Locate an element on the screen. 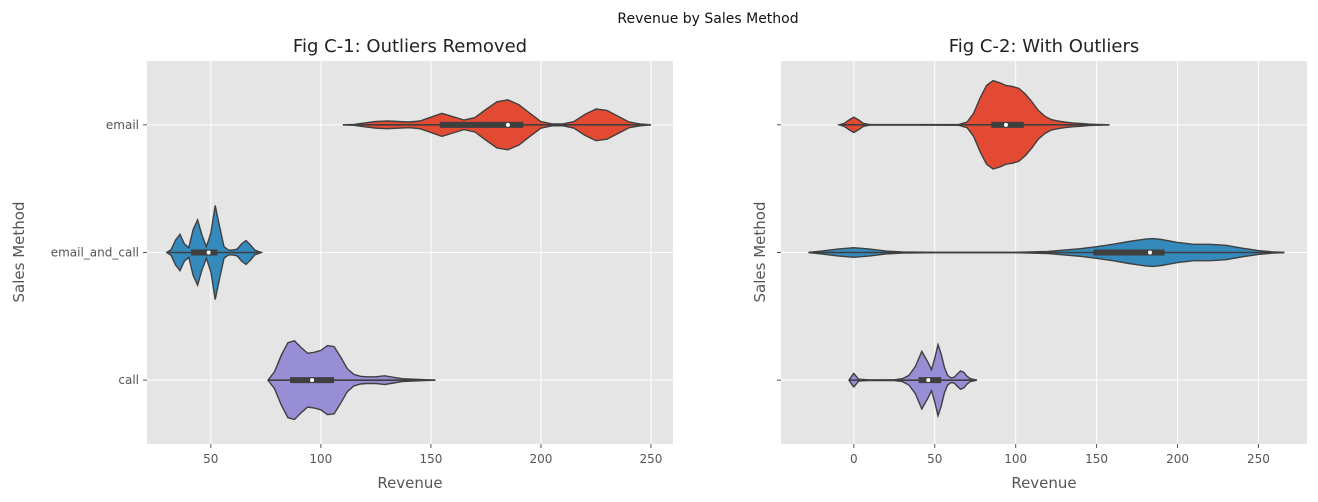  panel-title-outliers-removed: Fig C-1: Outliers Removed is located at coordinates (410, 46).